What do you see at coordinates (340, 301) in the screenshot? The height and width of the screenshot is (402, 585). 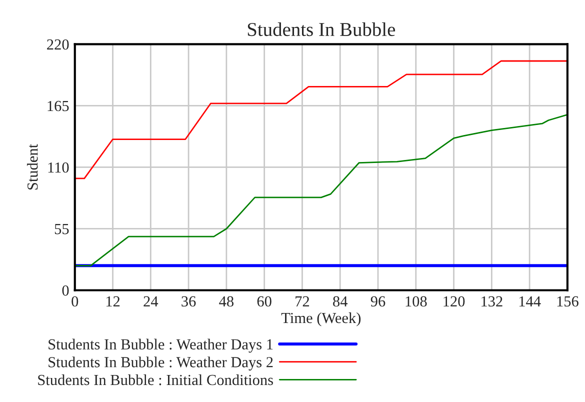 I see `x-tick-label: 84` at bounding box center [340, 301].